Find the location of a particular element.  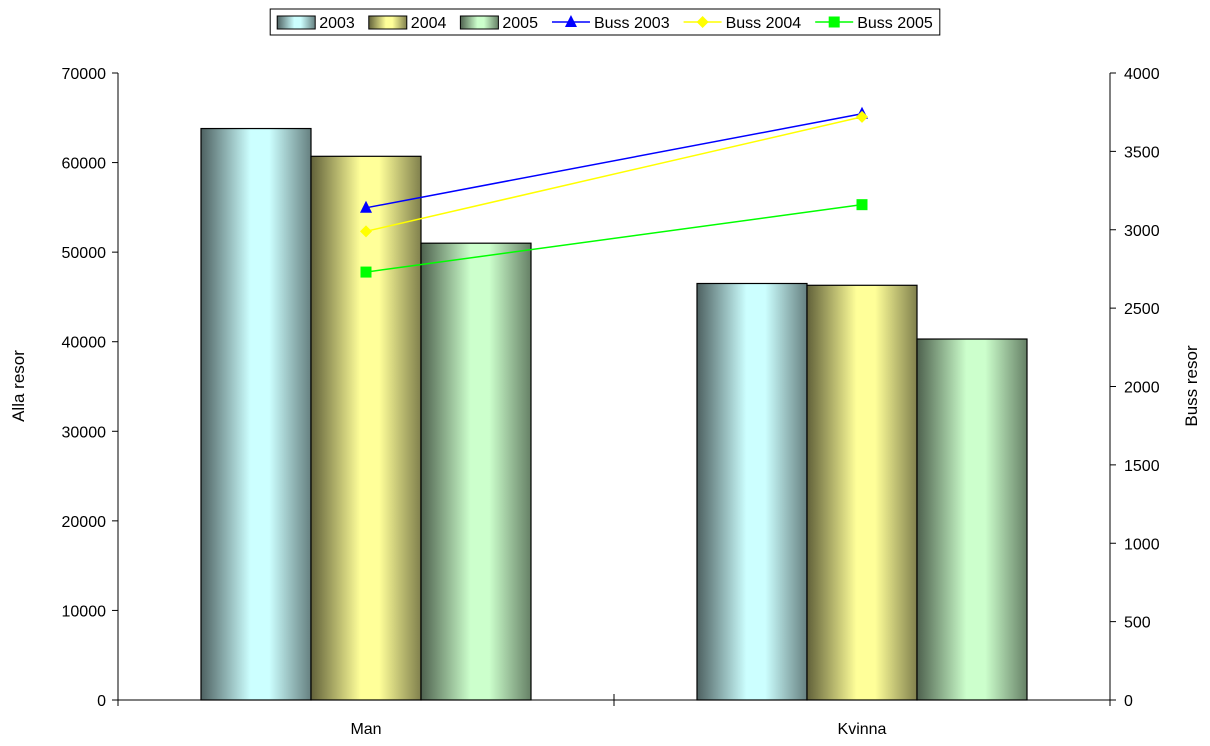

legend-item-Buss 2005: Buss 2005 is located at coordinates (874, 23).